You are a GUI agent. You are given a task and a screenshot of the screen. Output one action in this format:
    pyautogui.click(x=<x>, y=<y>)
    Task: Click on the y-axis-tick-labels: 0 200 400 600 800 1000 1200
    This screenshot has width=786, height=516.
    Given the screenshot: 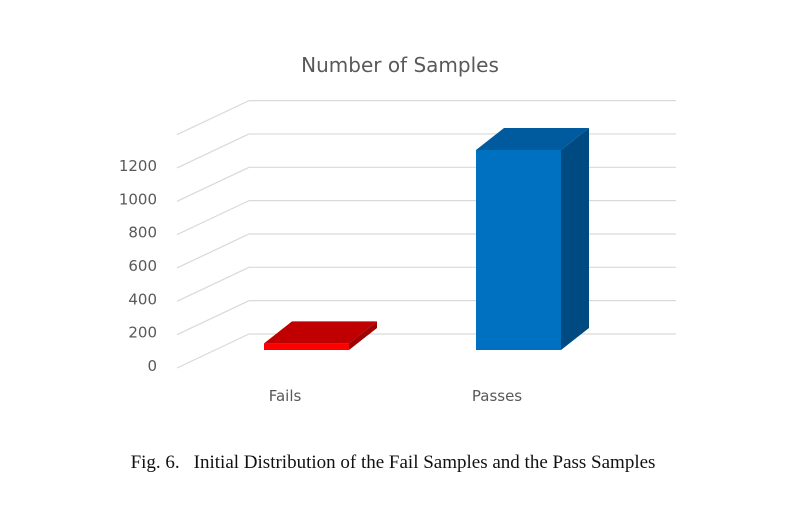 What is the action you would take?
    pyautogui.click(x=138, y=266)
    